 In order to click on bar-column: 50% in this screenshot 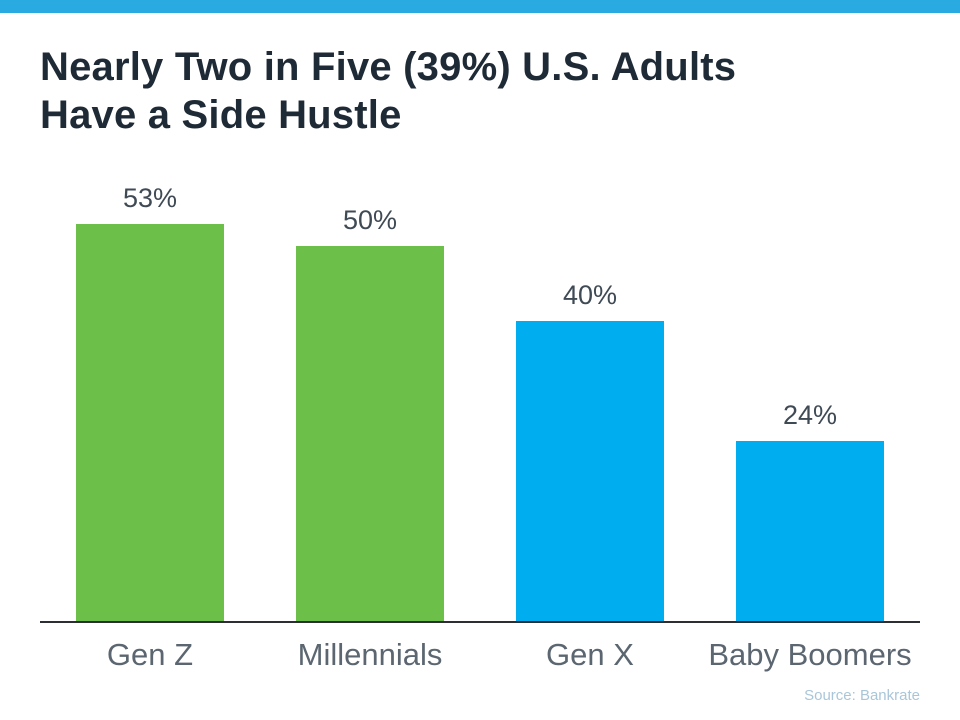, I will do `click(370, 391)`.